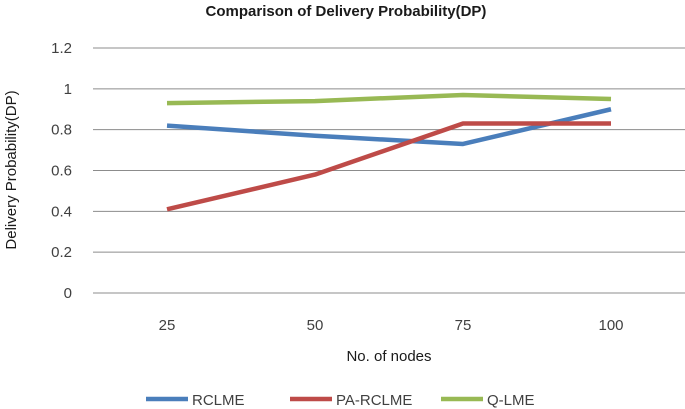 Image resolution: width=685 pixels, height=409 pixels. Describe the element at coordinates (68, 293) in the screenshot. I see `y-tick-label: 0` at that location.